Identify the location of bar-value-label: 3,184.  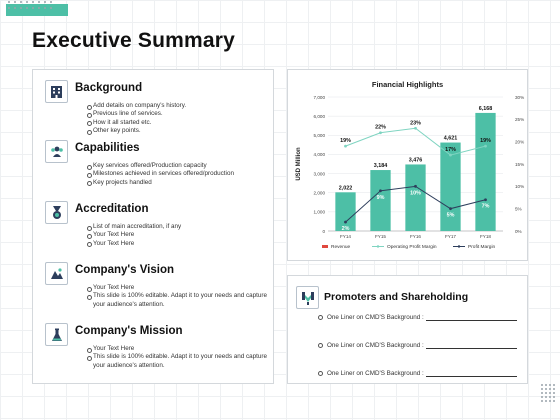
(381, 166).